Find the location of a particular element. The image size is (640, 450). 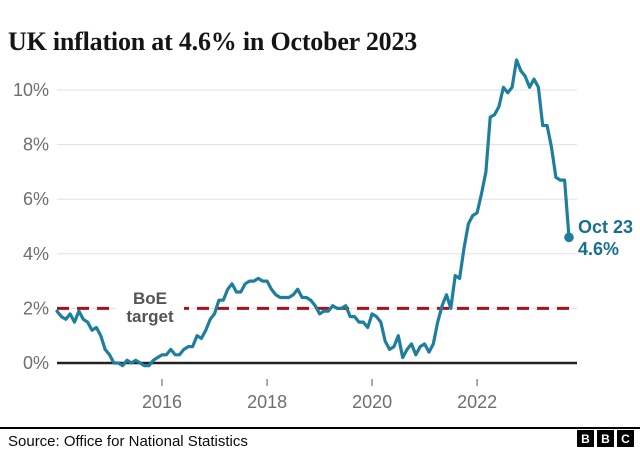

y-axis-tick-label: 6% is located at coordinates (36, 199).